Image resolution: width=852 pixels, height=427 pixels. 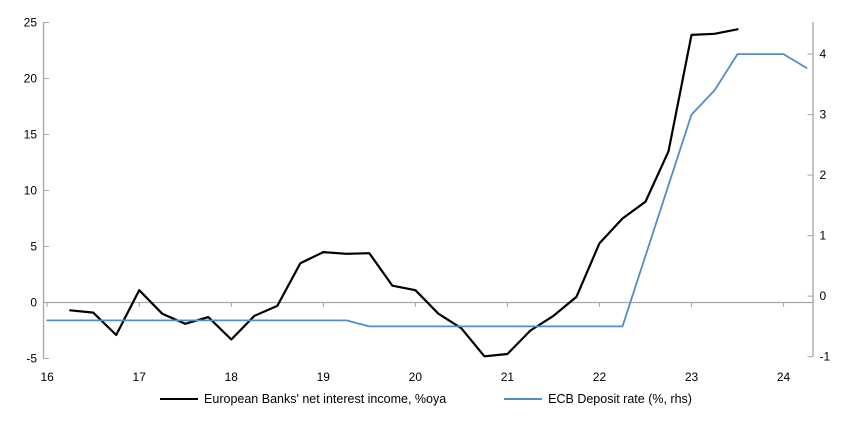 I want to click on left-axis-tick-label: -5, so click(x=31, y=359).